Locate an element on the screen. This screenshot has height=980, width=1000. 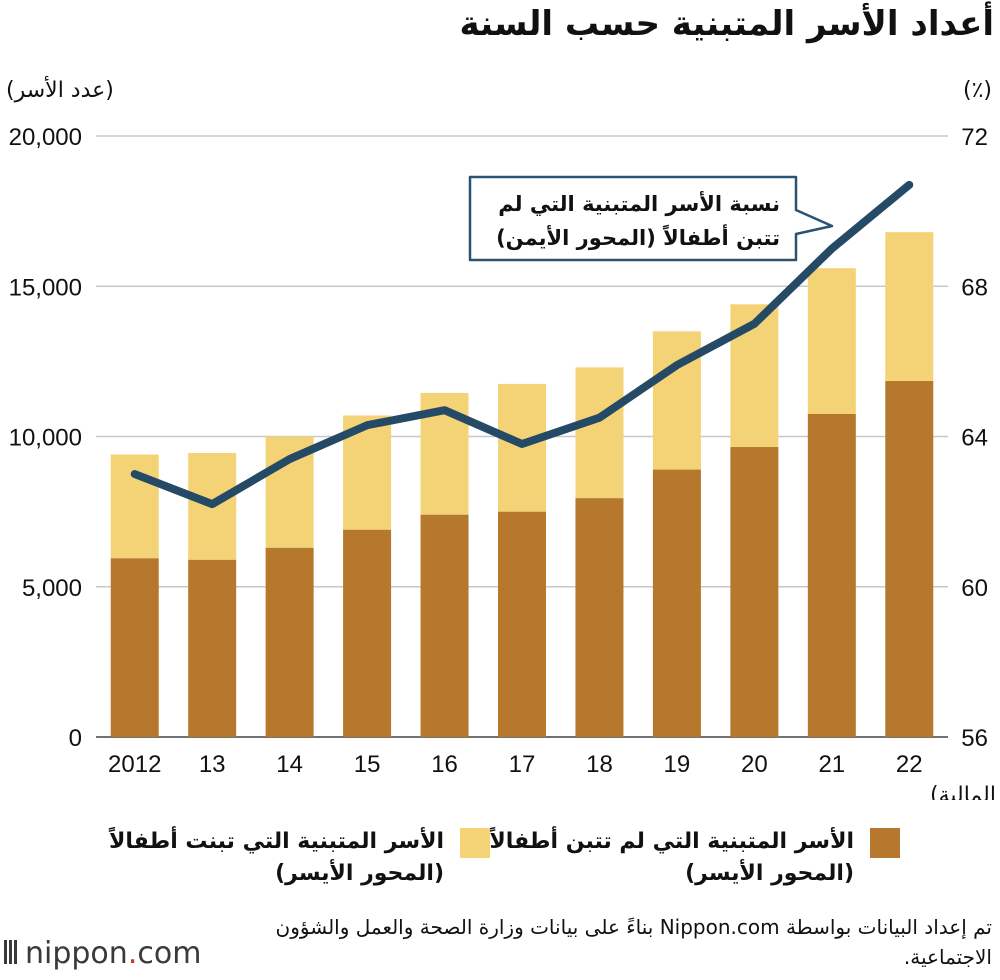
x-tick-label: 17 is located at coordinates (522, 764).